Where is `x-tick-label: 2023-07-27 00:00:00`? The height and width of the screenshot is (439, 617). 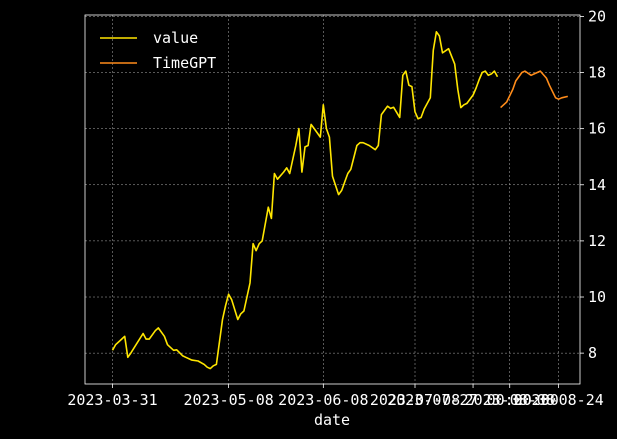
x-tick-label: 2023-07-27 00:00:00 is located at coordinates (473, 400).